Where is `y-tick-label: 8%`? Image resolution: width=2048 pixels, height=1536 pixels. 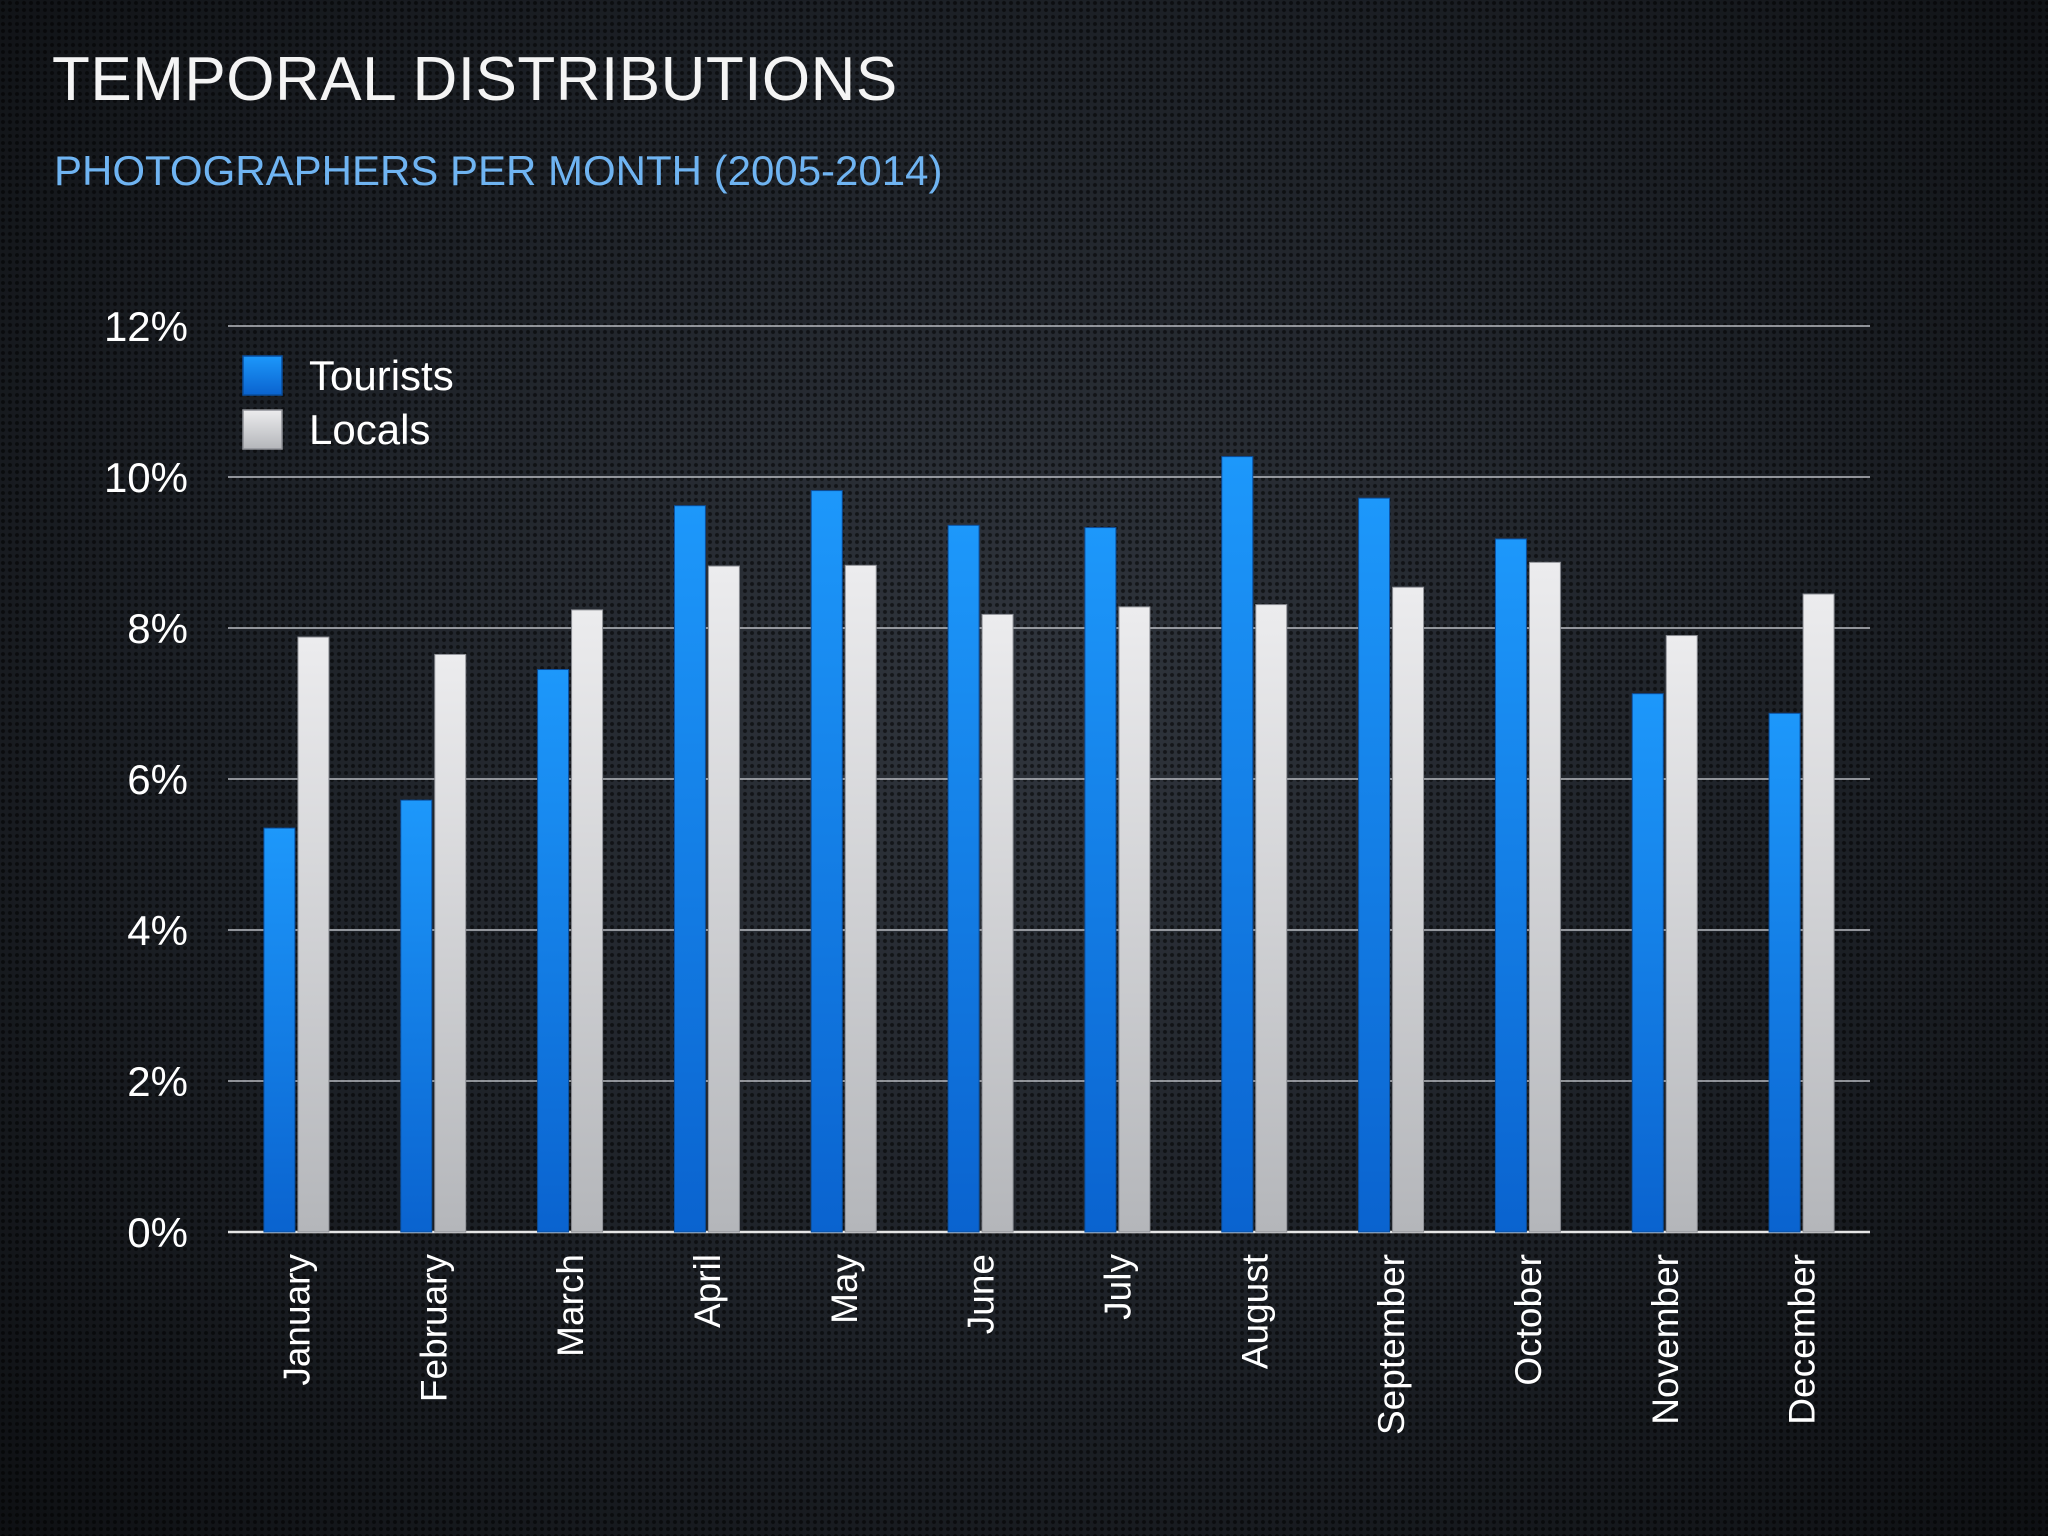 y-tick-label: 8% is located at coordinates (157, 628).